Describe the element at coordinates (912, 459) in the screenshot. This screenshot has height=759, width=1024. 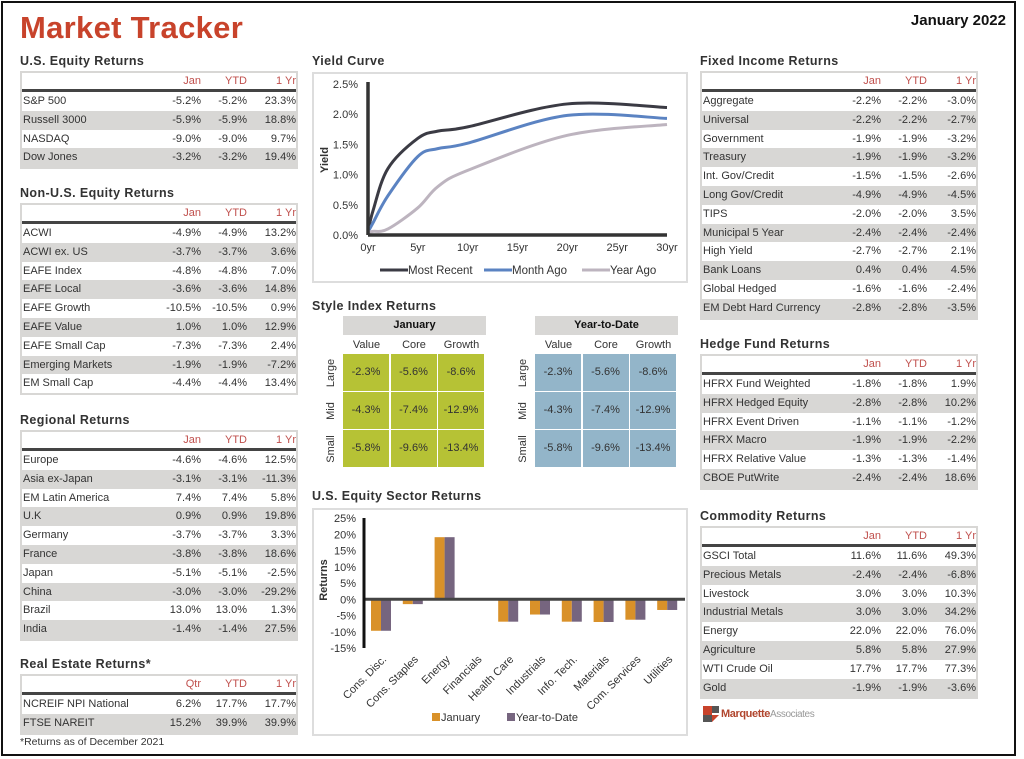
I see `row-value: -1.3%` at that location.